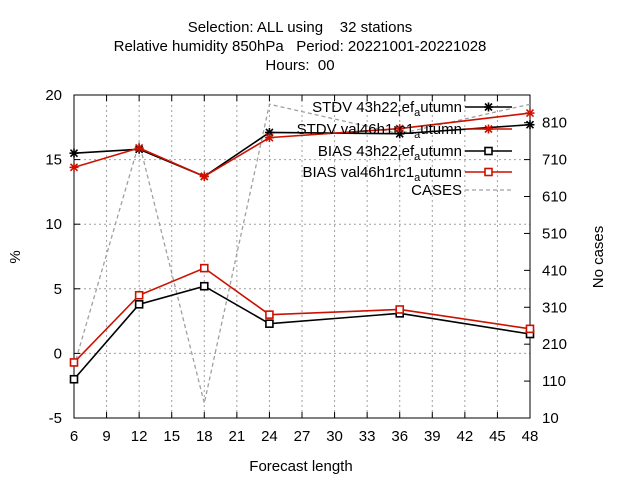 This screenshot has width=640, height=480. Describe the element at coordinates (554, 344) in the screenshot. I see `y2-tick-label: 210` at that location.